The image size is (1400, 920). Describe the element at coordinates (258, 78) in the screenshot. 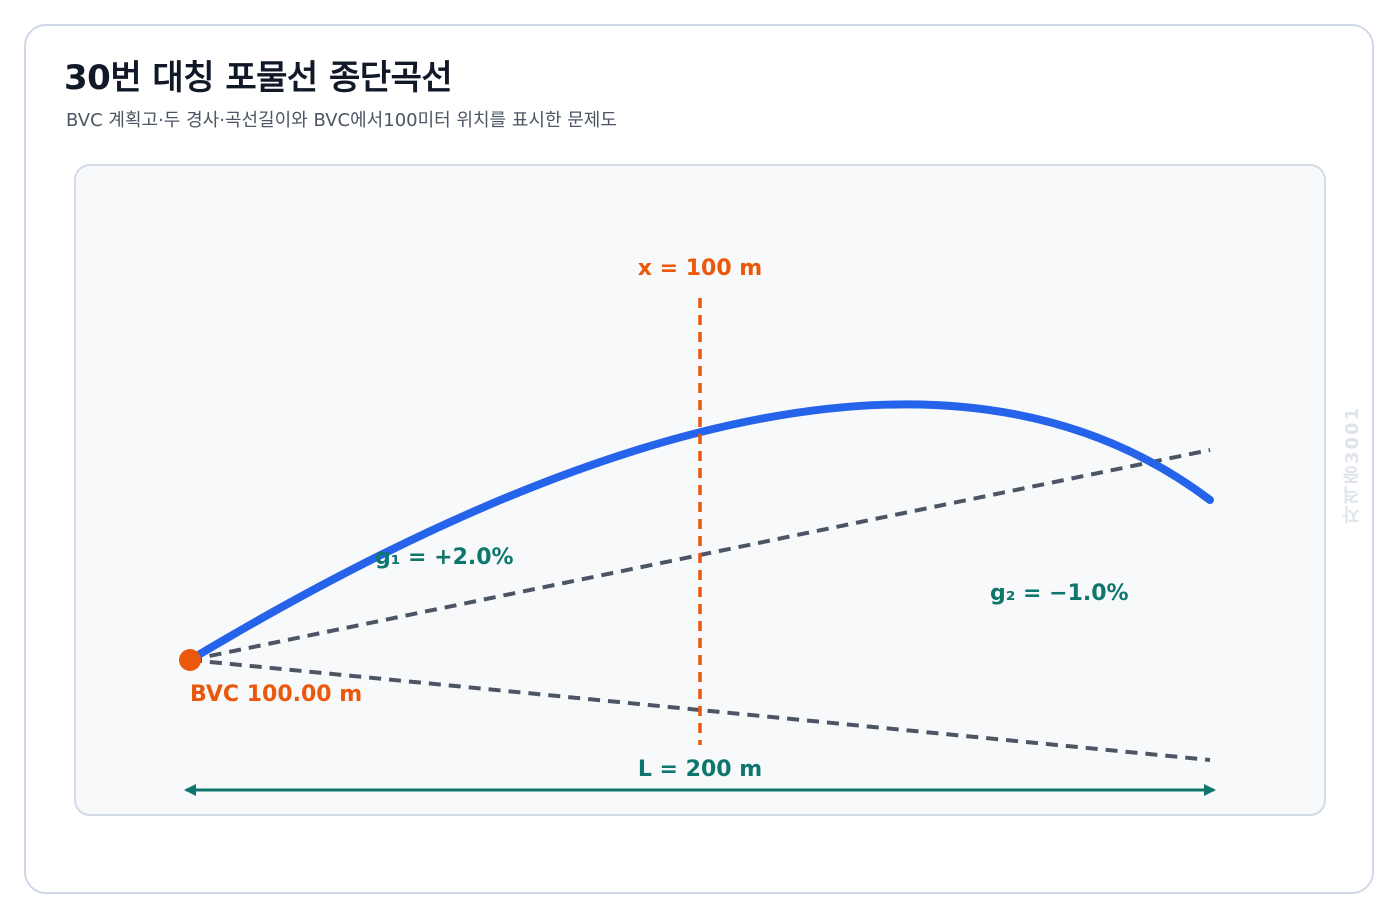

I see `page-title: 30번 대칭 포물선 종단곡선` at that location.